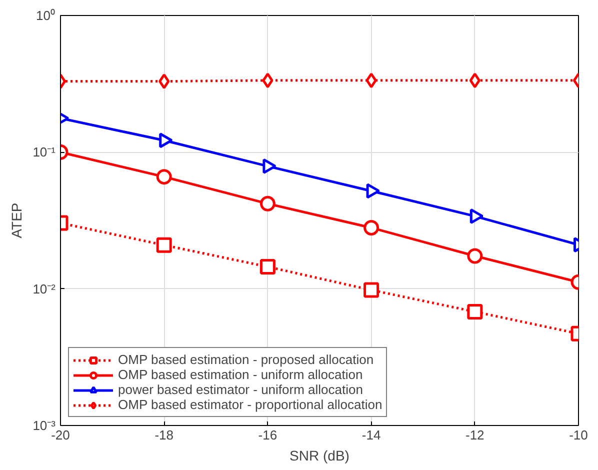  Describe the element at coordinates (250, 404) in the screenshot. I see `legend-label: OMP based estimator - proportional allocation` at that location.